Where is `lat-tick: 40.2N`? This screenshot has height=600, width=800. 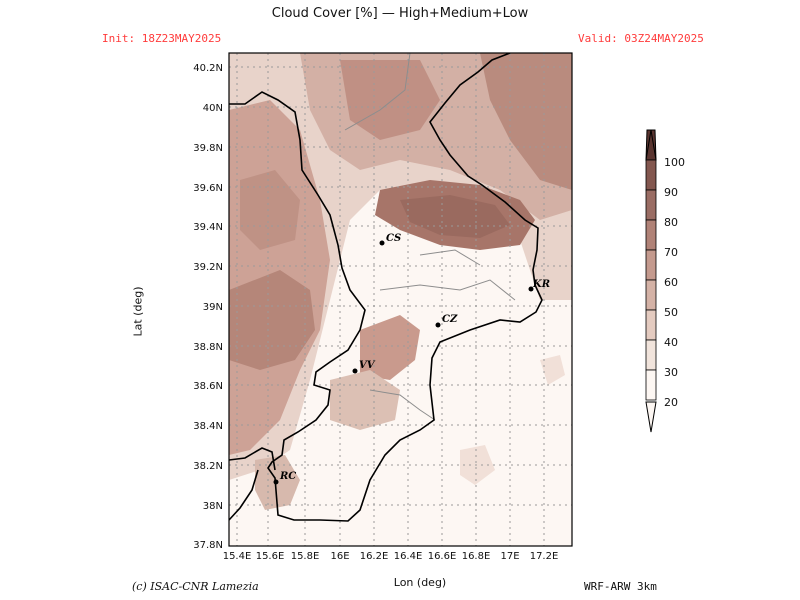
lat-tick: 40.2N is located at coordinates (208, 68).